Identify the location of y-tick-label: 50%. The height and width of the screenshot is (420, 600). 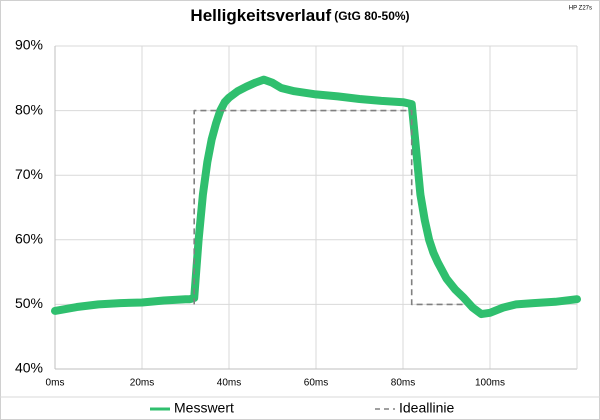
(29, 303).